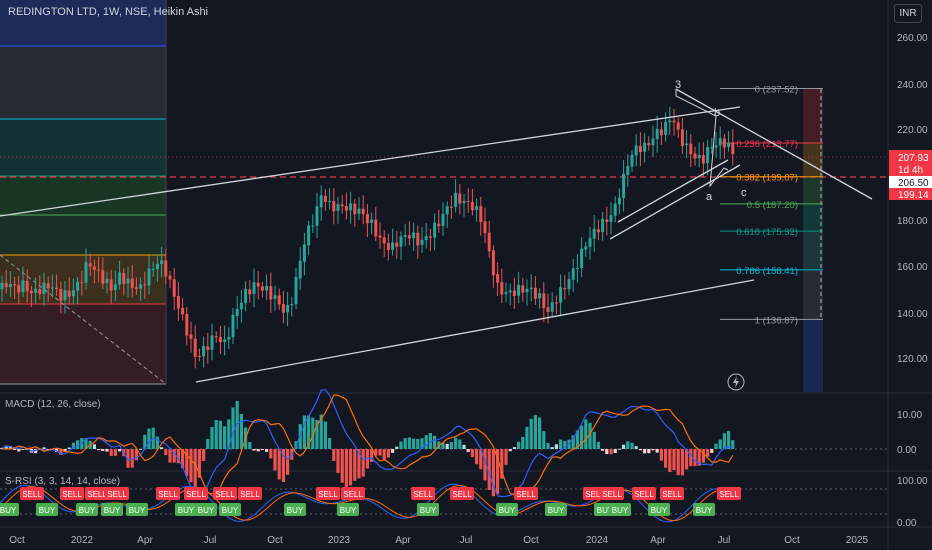 This screenshot has width=932, height=550. I want to click on time-tick: 2024, so click(597, 540).